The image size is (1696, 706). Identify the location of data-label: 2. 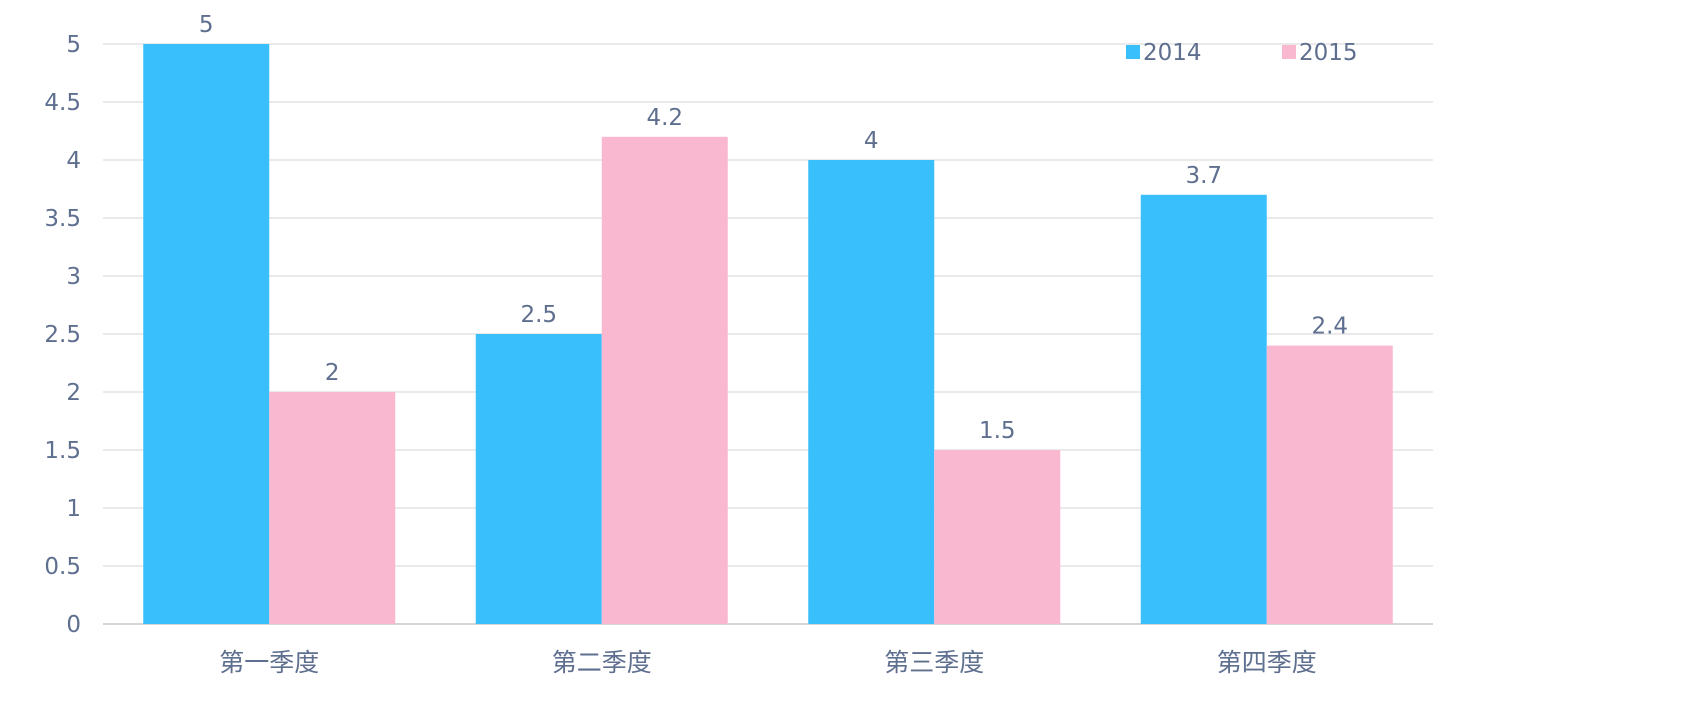
(332, 373).